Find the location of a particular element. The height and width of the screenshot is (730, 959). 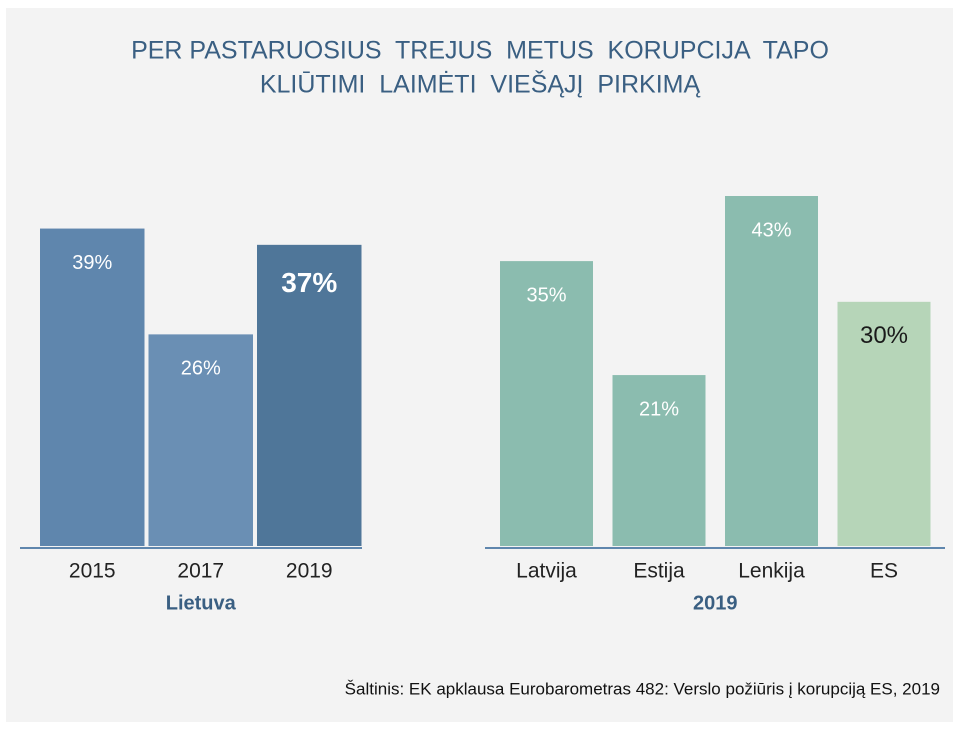

value-label: 30% is located at coordinates (884, 335).